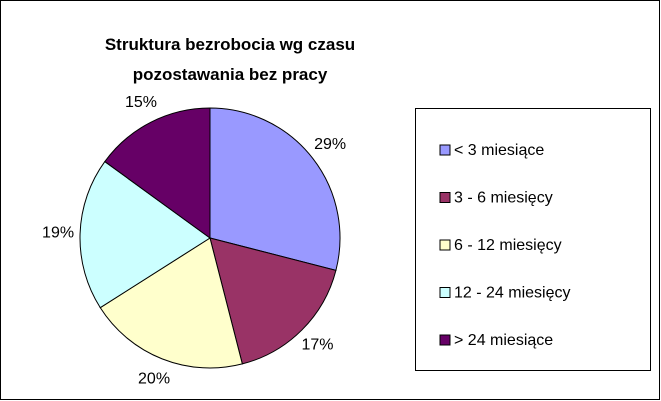 The width and height of the screenshot is (661, 401). I want to click on legend-label: 3 - 6 miesięcy, so click(503, 198).